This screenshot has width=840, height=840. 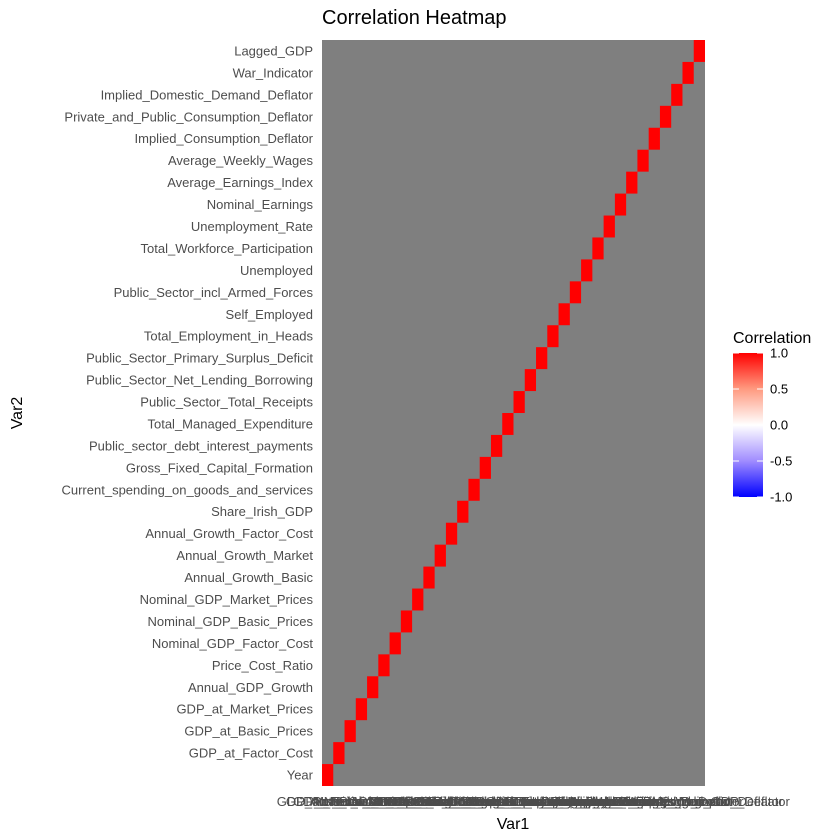 I want to click on y-tick-label: Year, so click(x=300, y=775).